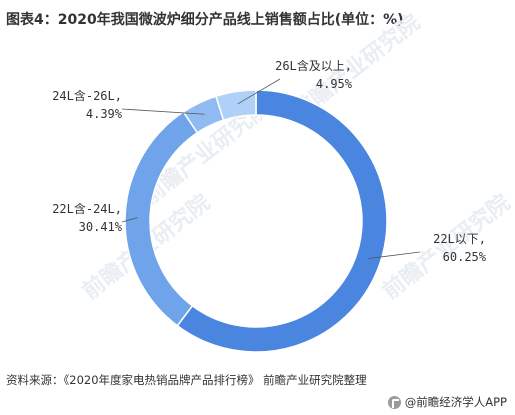 This screenshot has height=415, width=515. Describe the element at coordinates (465, 257) in the screenshot. I see `slice-value-label: 60.25%` at that location.